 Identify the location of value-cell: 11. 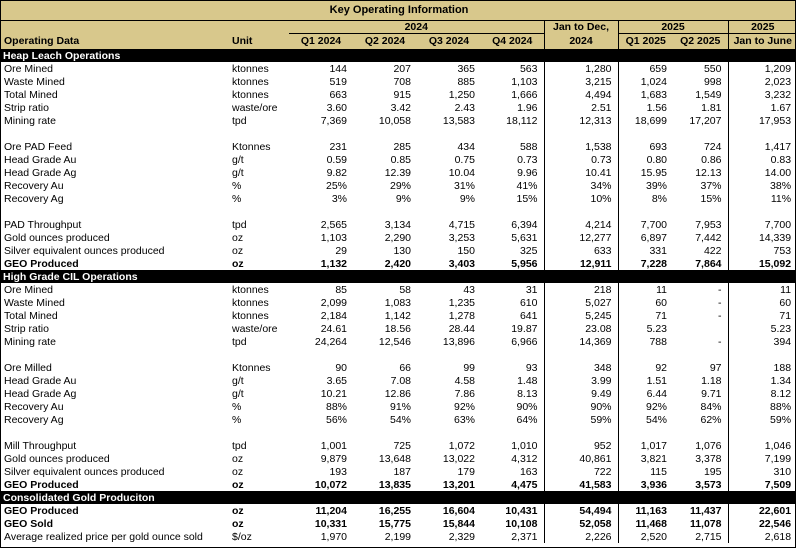
(761, 289).